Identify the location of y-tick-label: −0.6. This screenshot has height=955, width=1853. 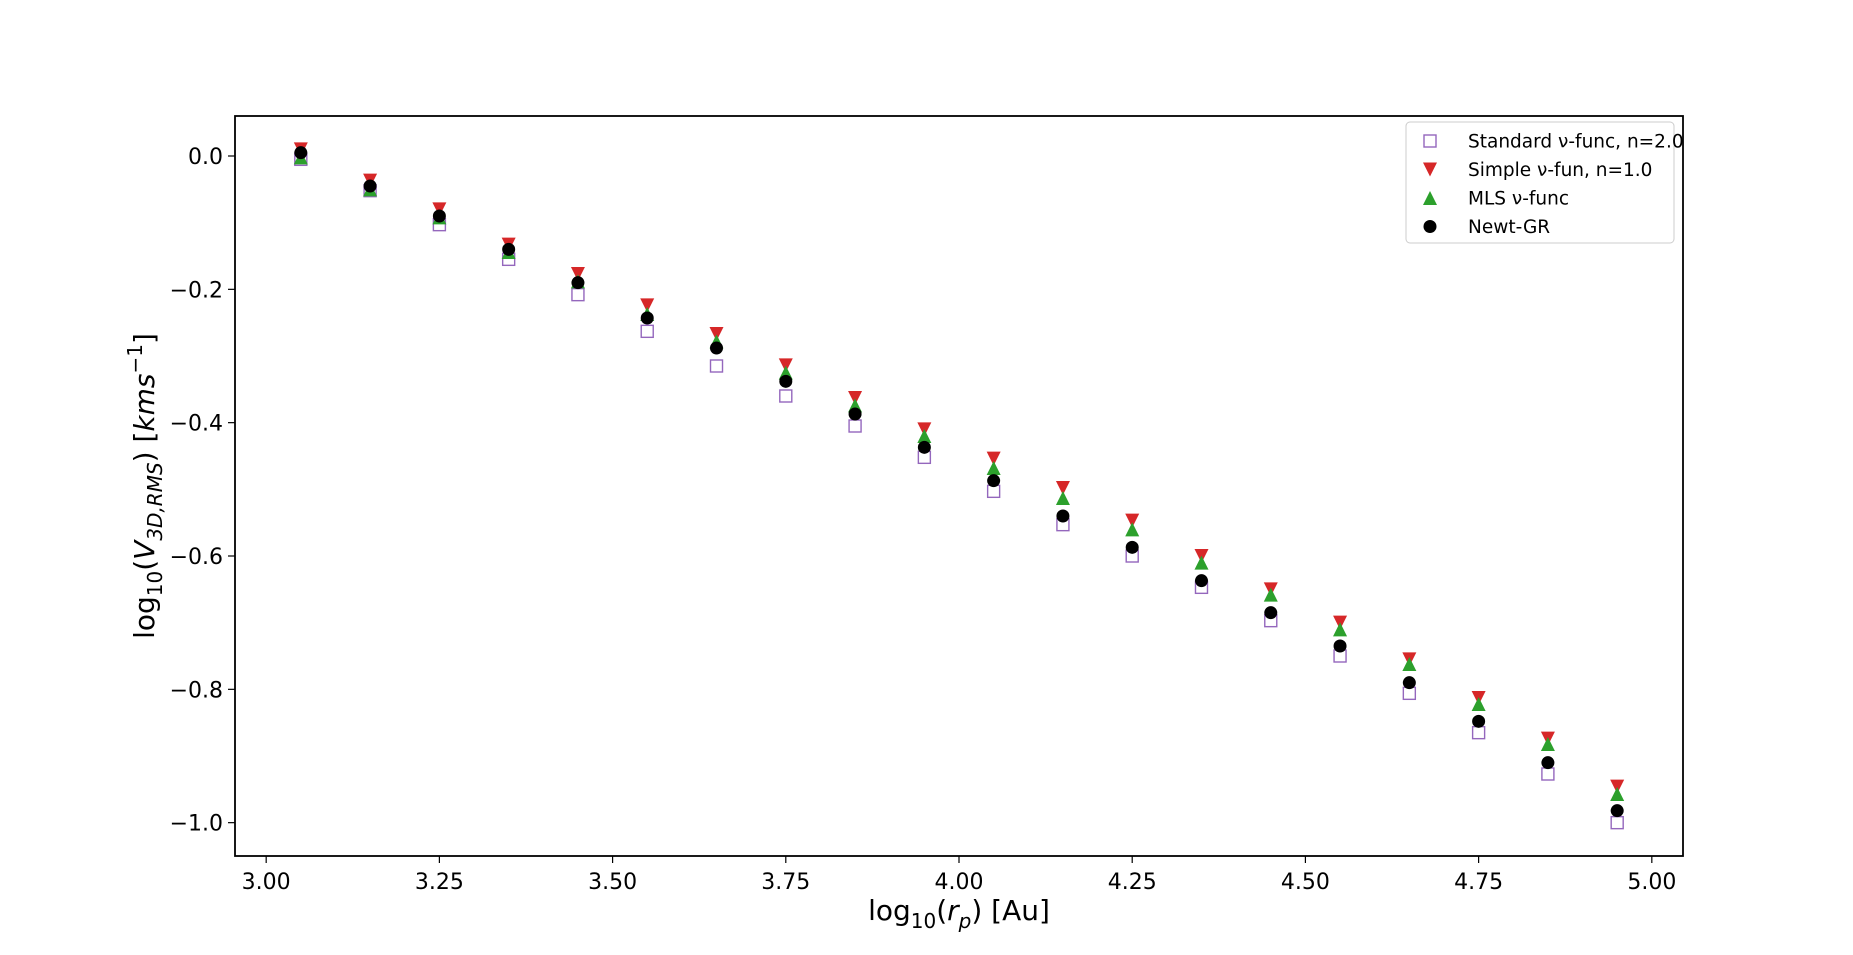
(196, 557).